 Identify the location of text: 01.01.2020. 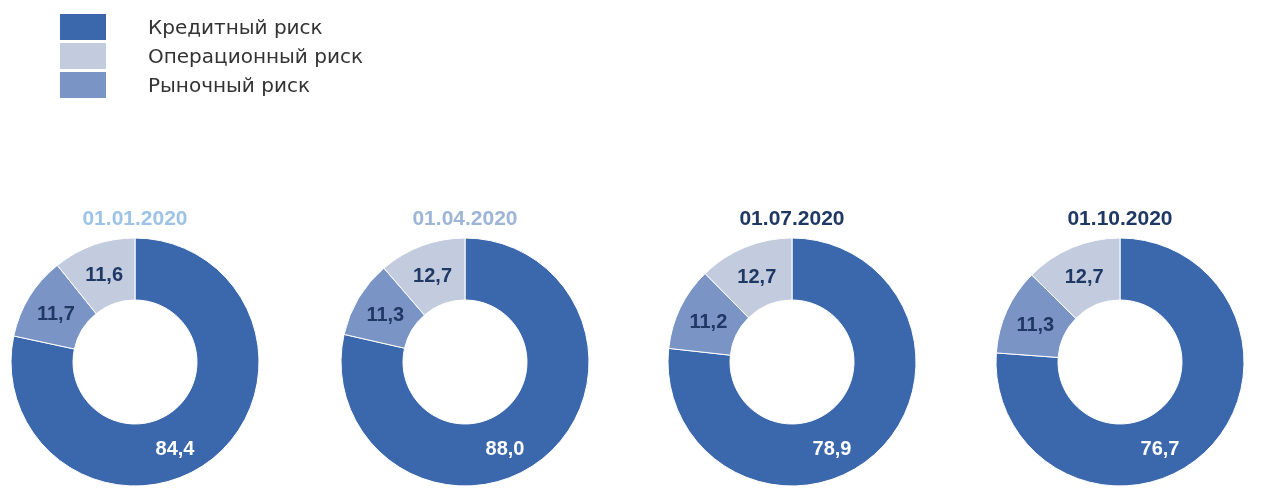
(135, 217).